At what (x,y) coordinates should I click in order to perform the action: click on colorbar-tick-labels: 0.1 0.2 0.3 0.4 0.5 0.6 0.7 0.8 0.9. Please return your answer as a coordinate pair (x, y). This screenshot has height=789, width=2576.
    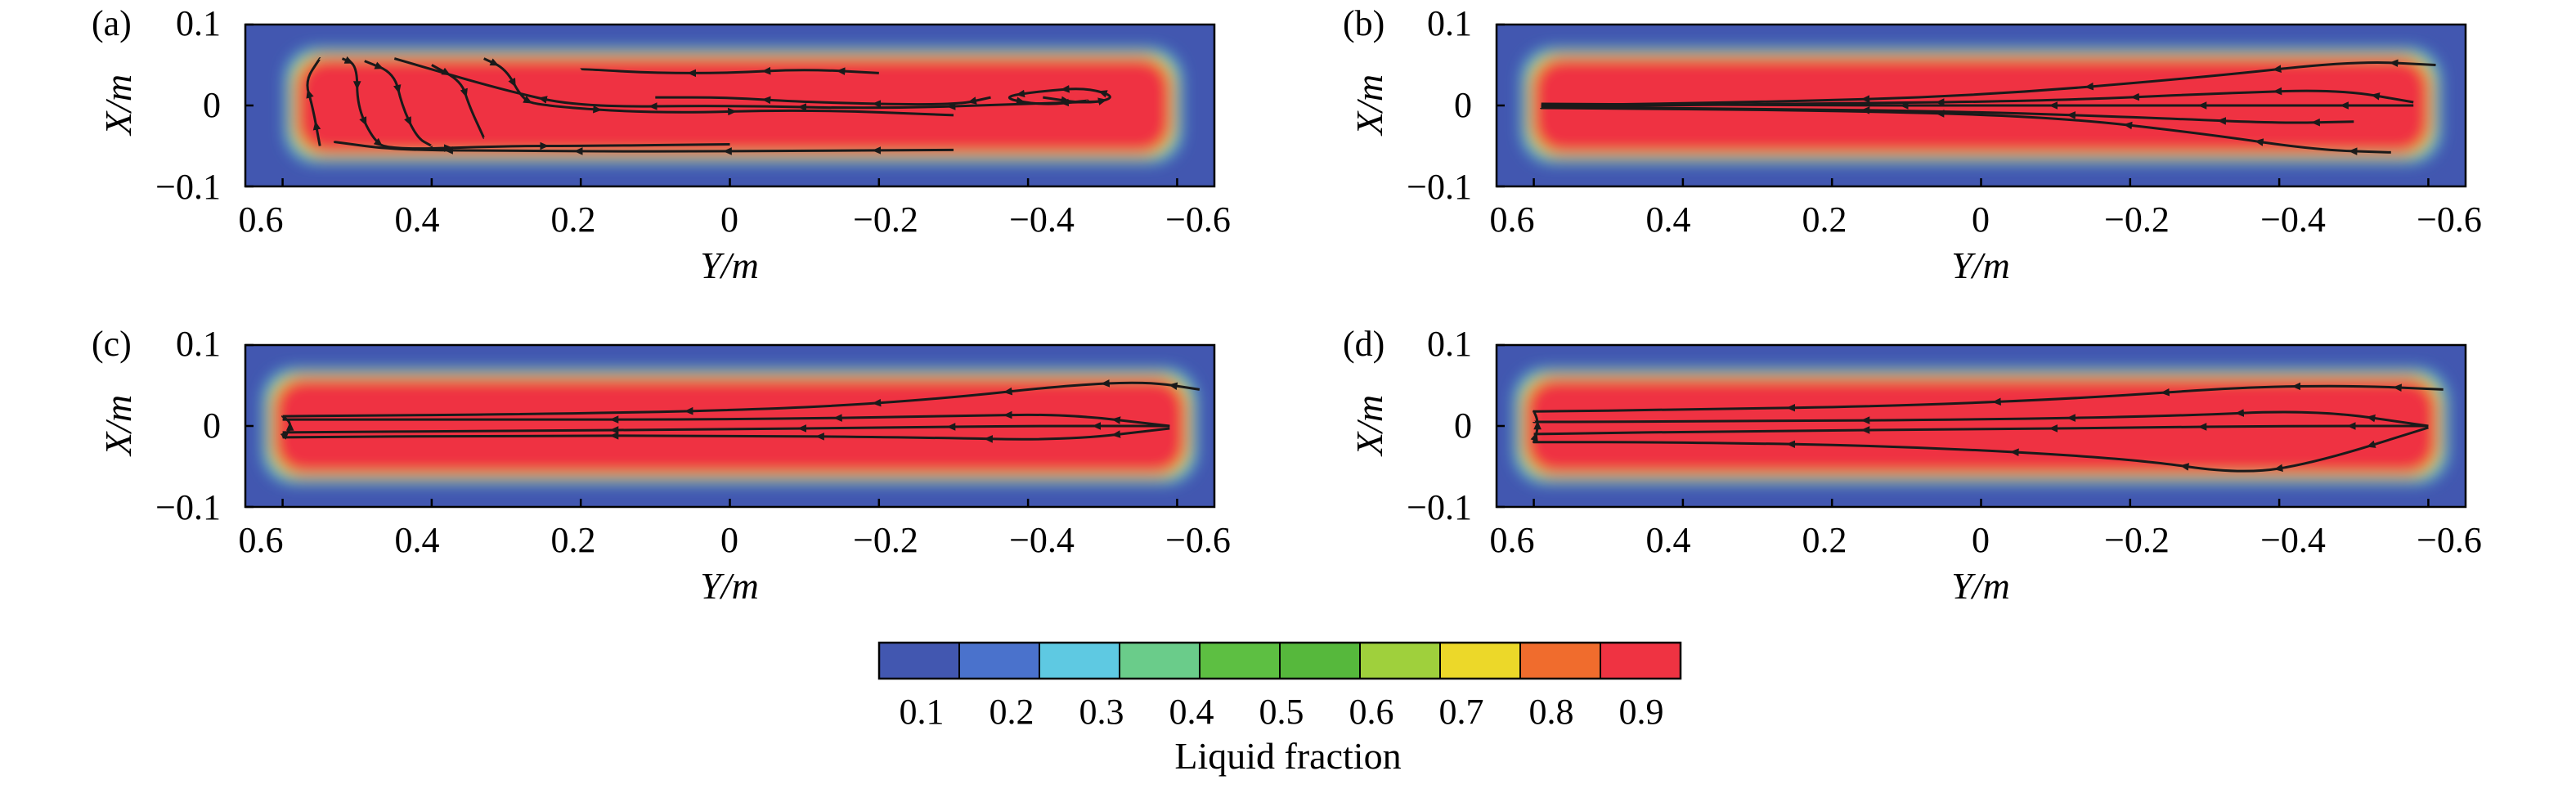
    Looking at the image, I should click on (1282, 712).